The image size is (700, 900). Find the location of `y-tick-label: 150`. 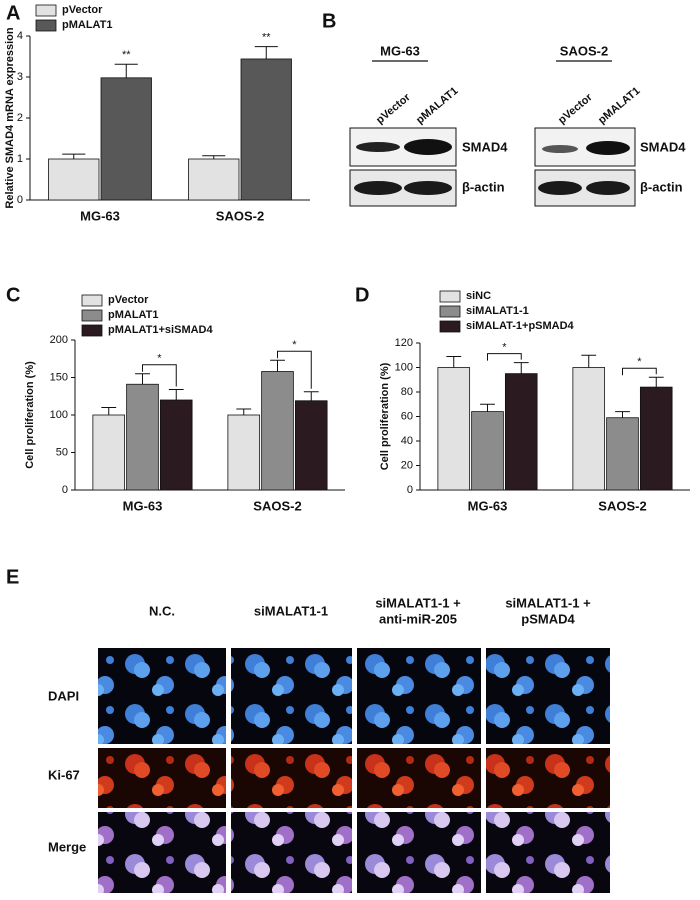

y-tick-label: 150 is located at coordinates (59, 377).